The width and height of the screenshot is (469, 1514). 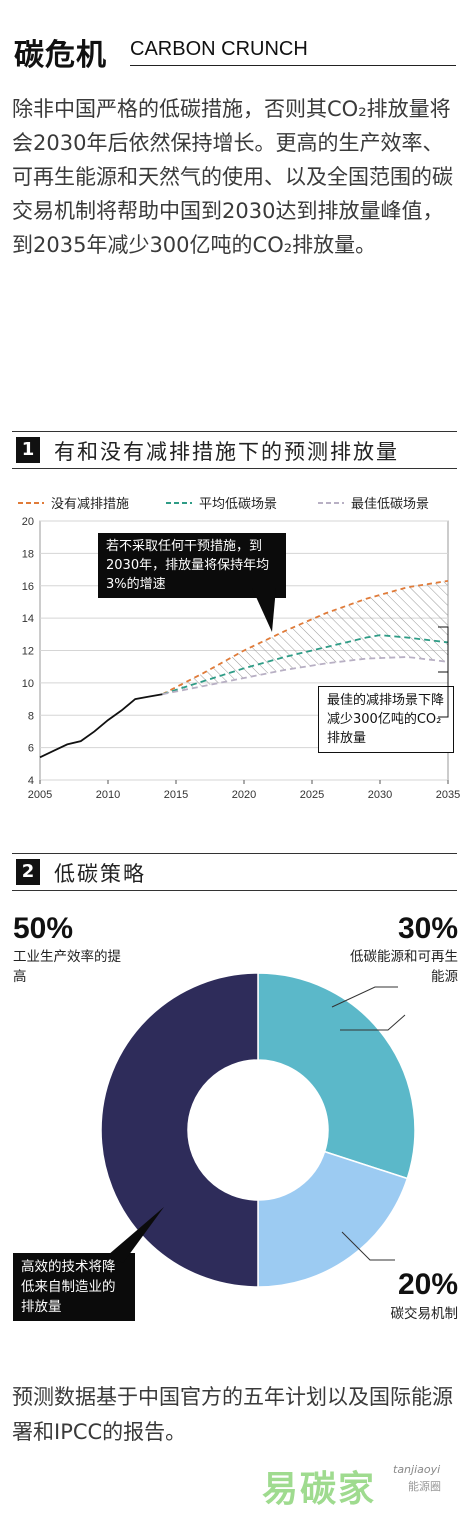 I want to click on scenario-band, so click(x=305, y=637).